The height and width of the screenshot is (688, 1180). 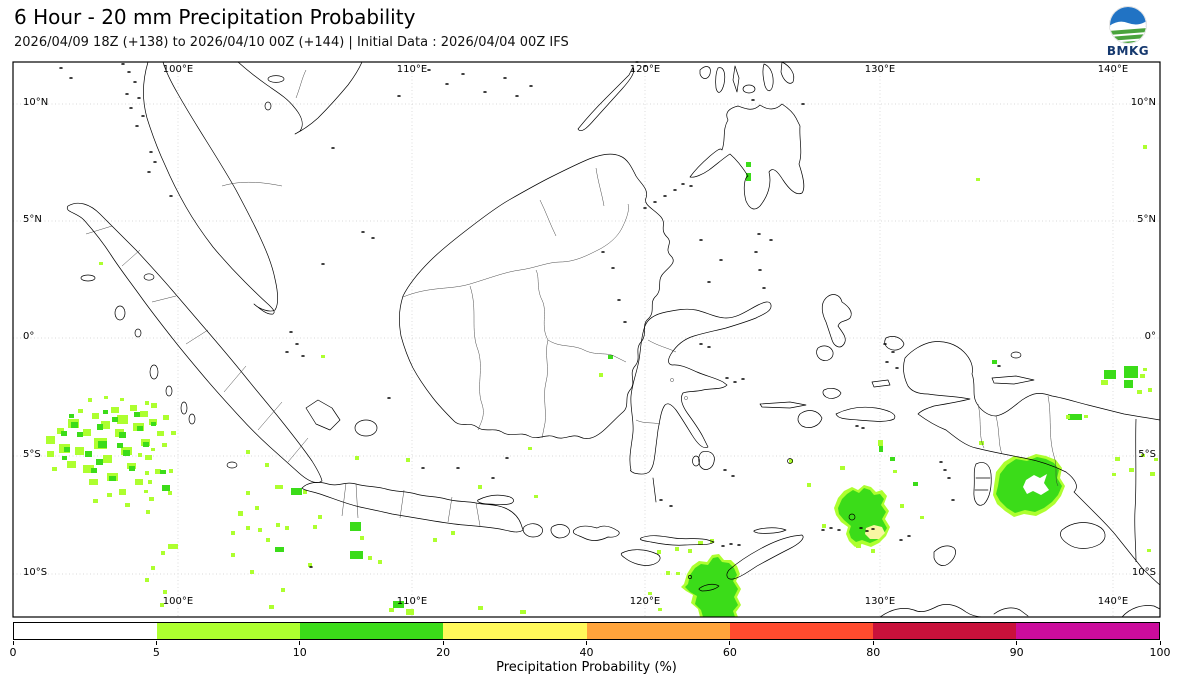 I want to click on lon-label-bottom: 120°E, so click(x=645, y=601).